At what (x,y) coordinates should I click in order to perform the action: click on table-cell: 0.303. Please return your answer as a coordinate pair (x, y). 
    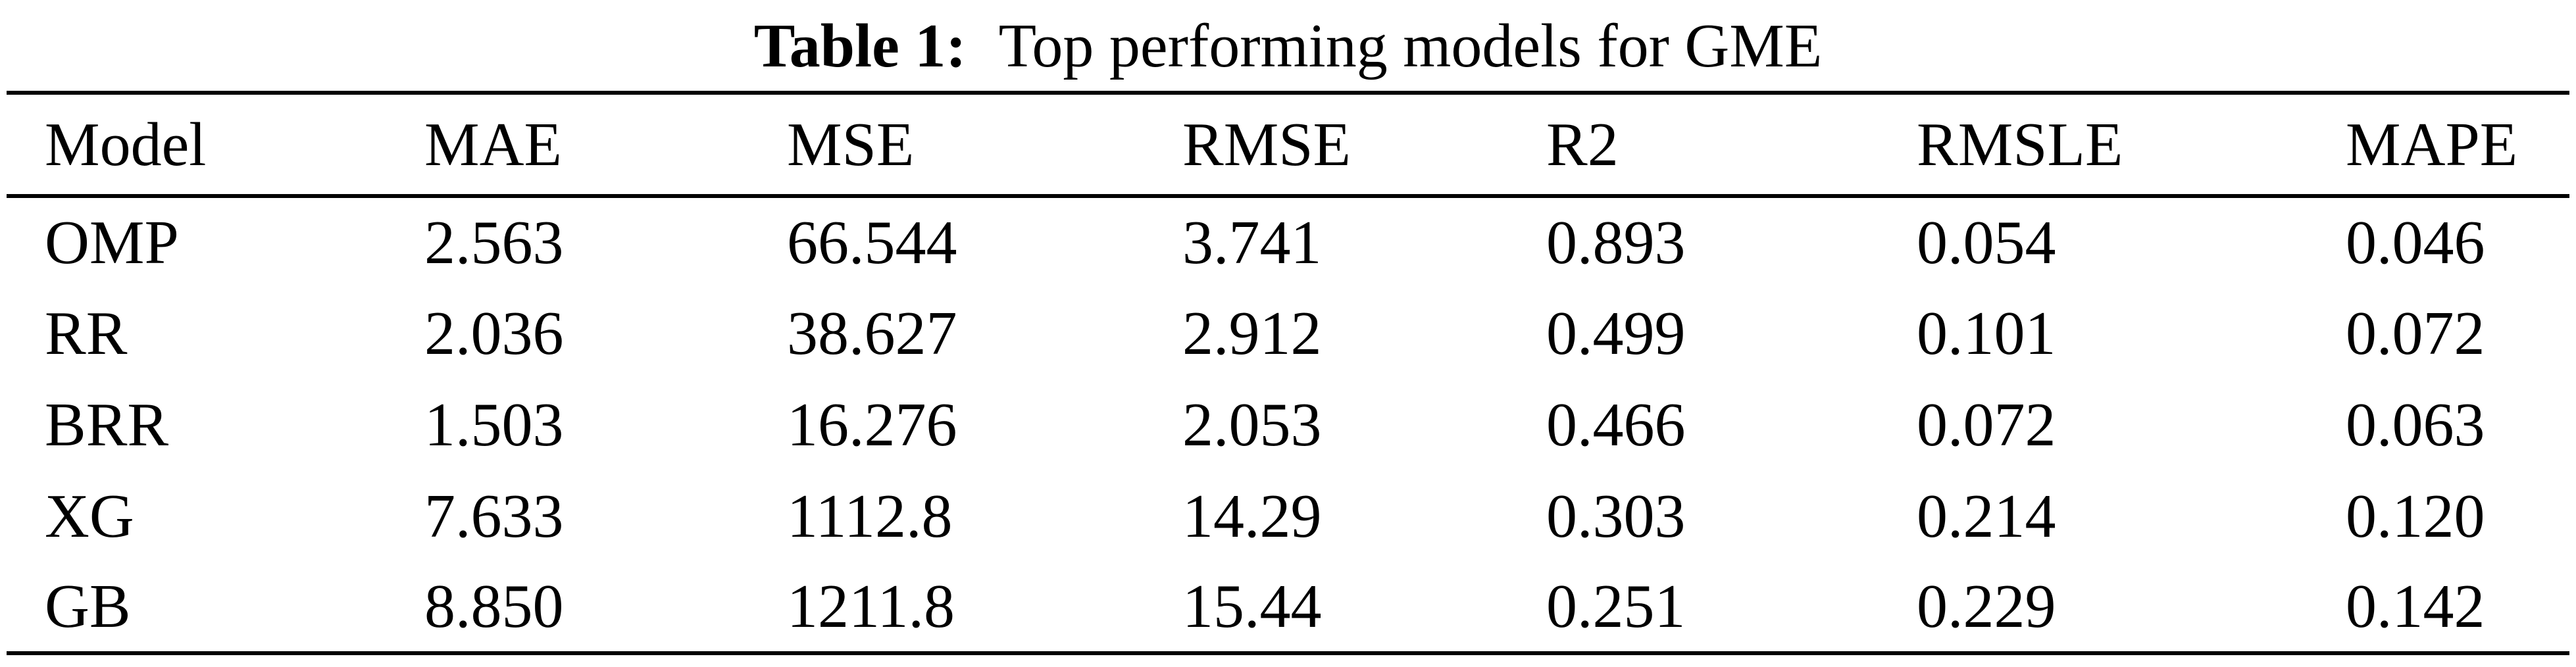
    Looking at the image, I should click on (1616, 516).